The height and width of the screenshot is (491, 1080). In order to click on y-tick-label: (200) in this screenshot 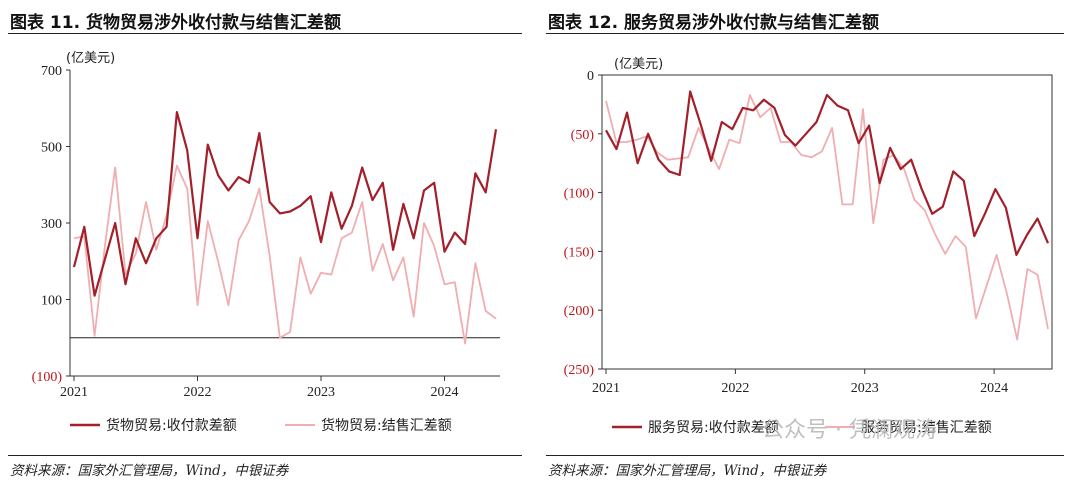, I will do `click(579, 311)`.